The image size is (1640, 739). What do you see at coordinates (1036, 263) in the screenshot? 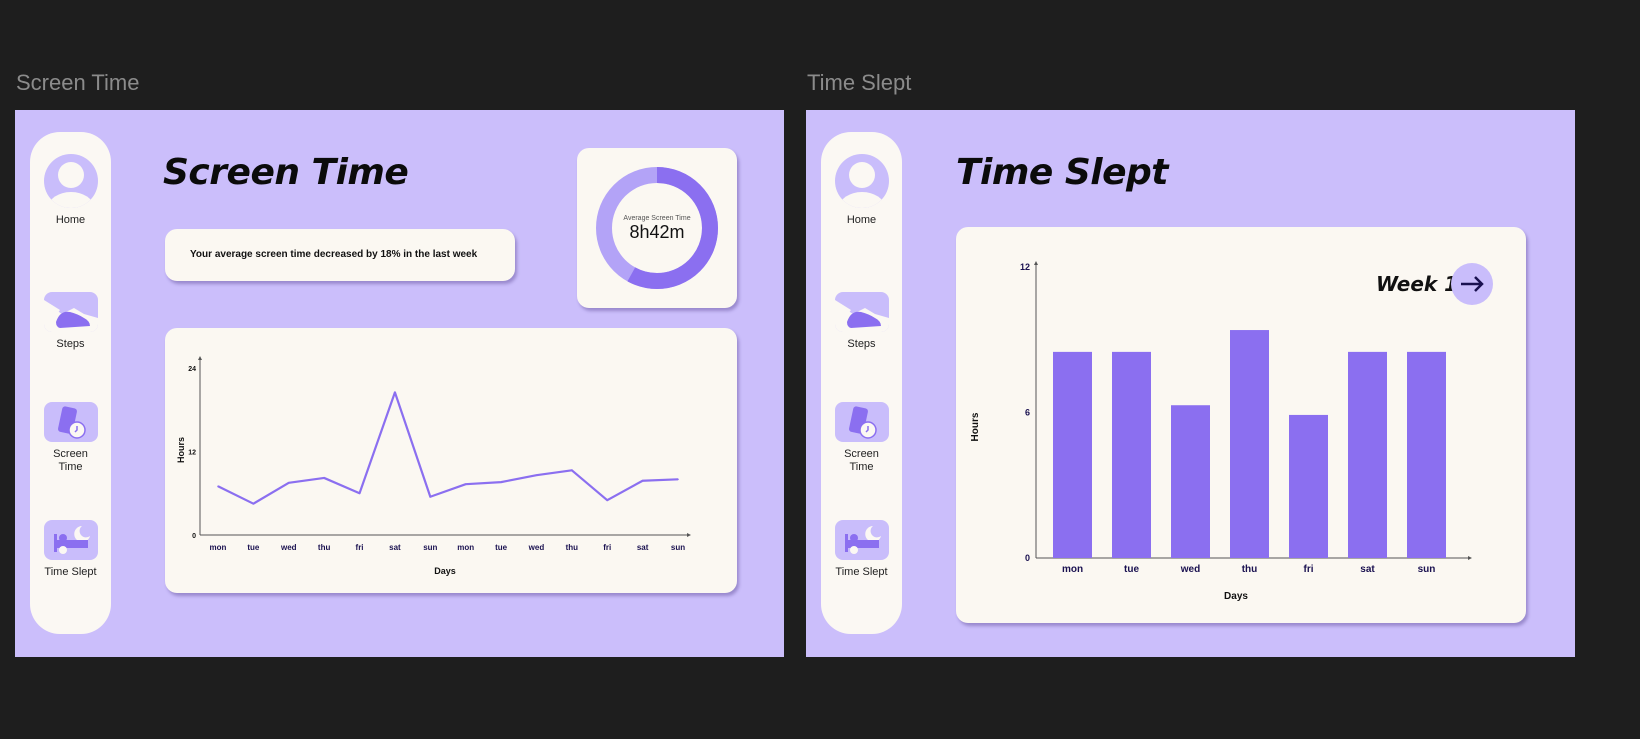
I see `y-axis-arrow` at bounding box center [1036, 263].